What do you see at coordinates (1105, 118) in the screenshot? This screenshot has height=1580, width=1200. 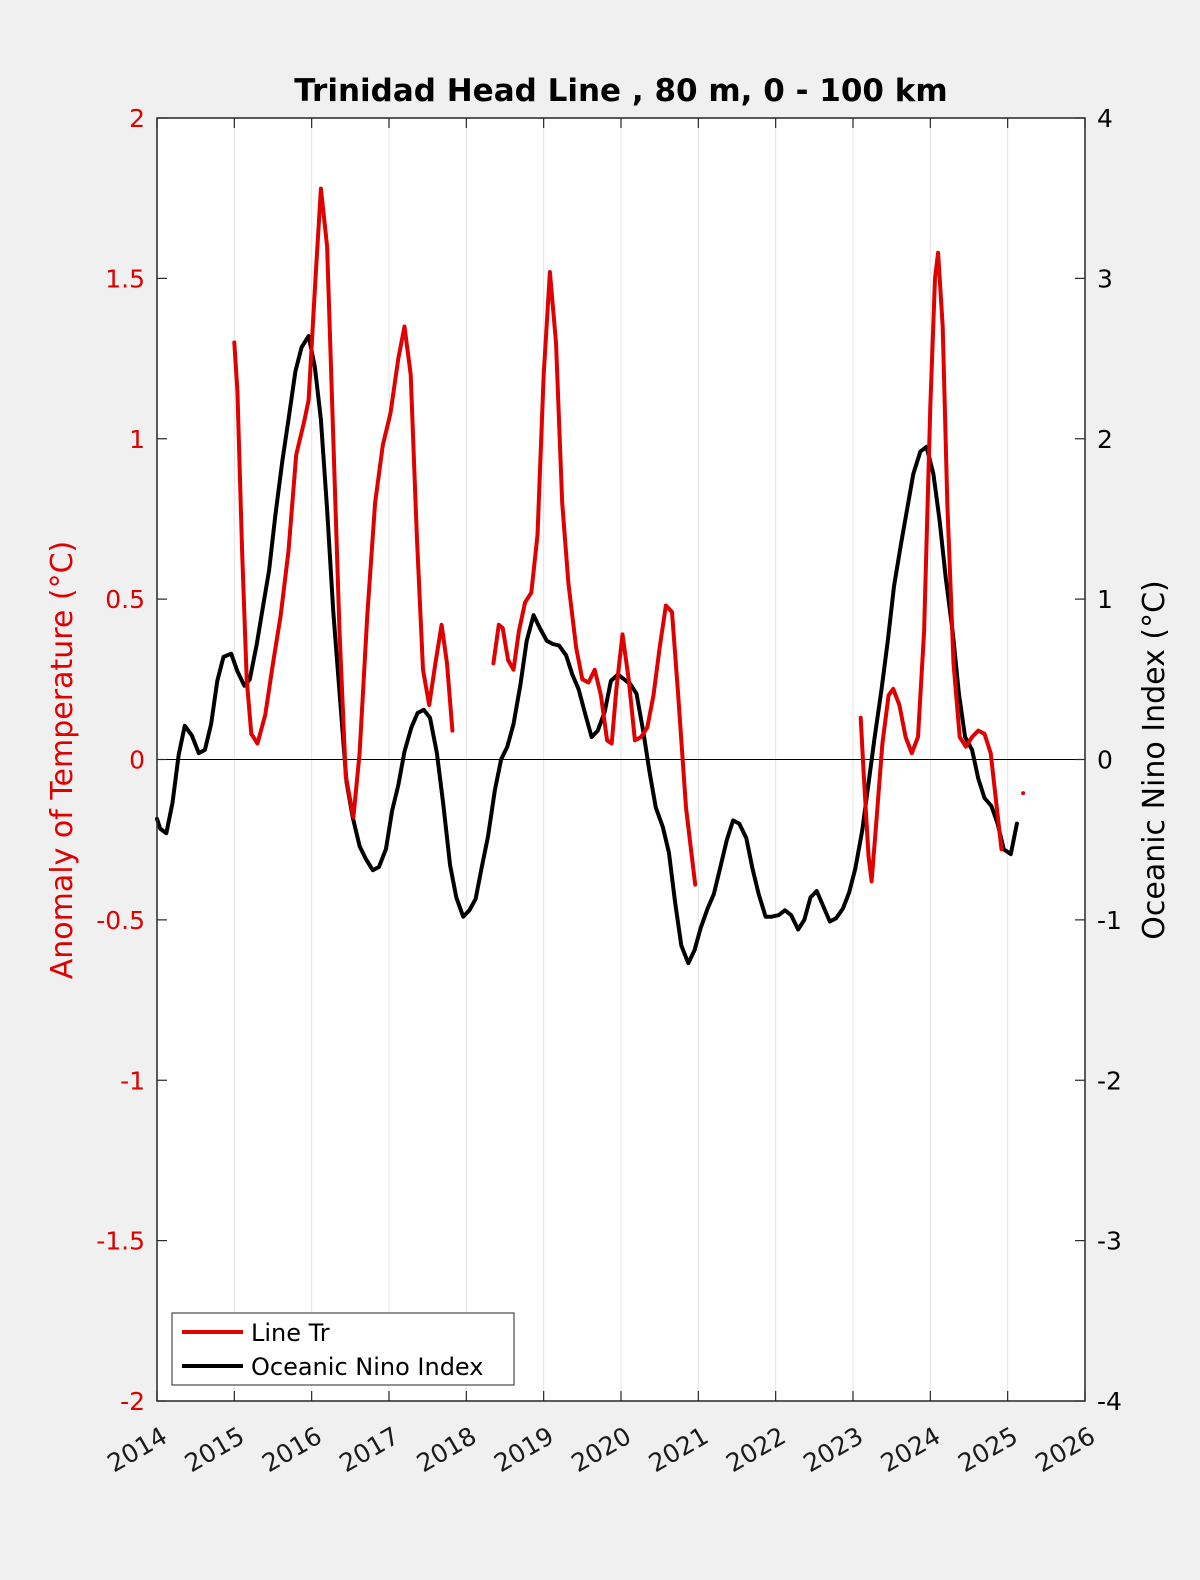 I see `y-tick-label-right: 4` at bounding box center [1105, 118].